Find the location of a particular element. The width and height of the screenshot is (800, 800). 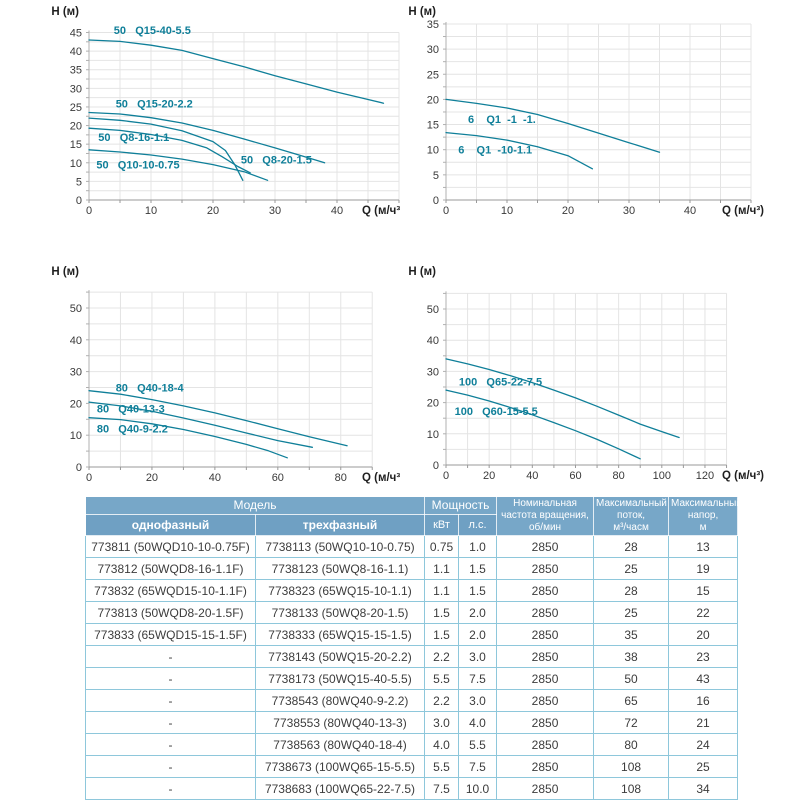

header-power: Мощность is located at coordinates (461, 505).